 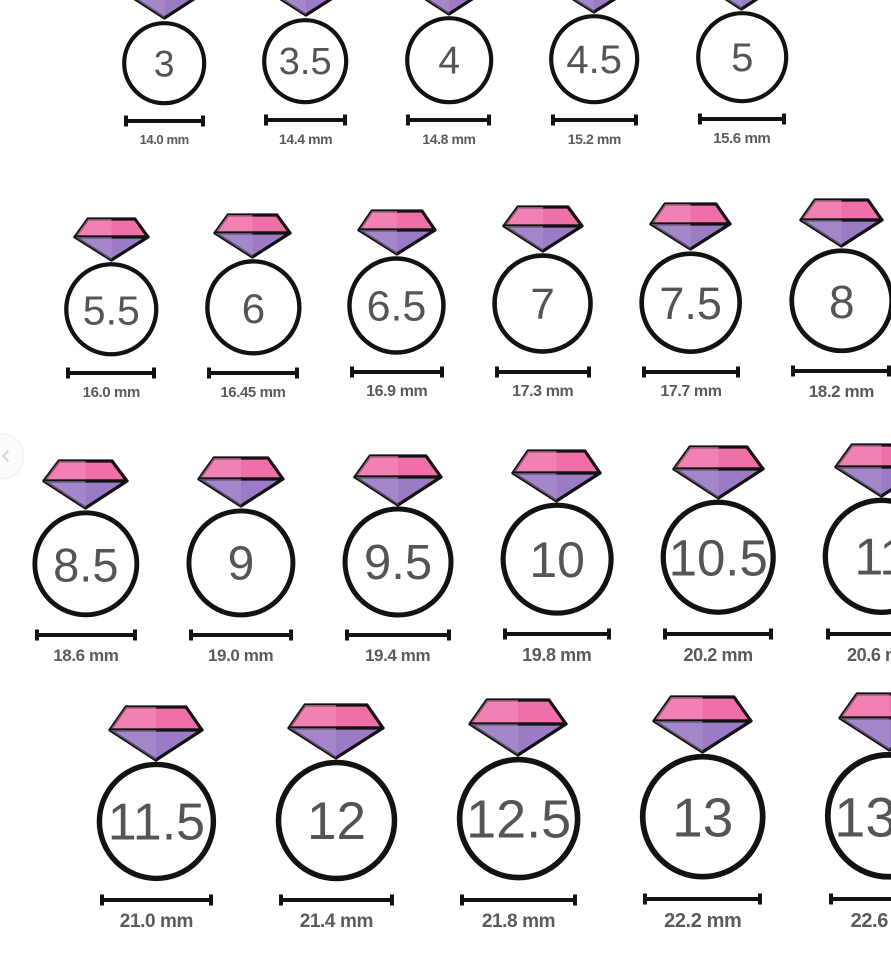 I want to click on ring-size-item: 12.5 21.8 mm, so click(x=518, y=814).